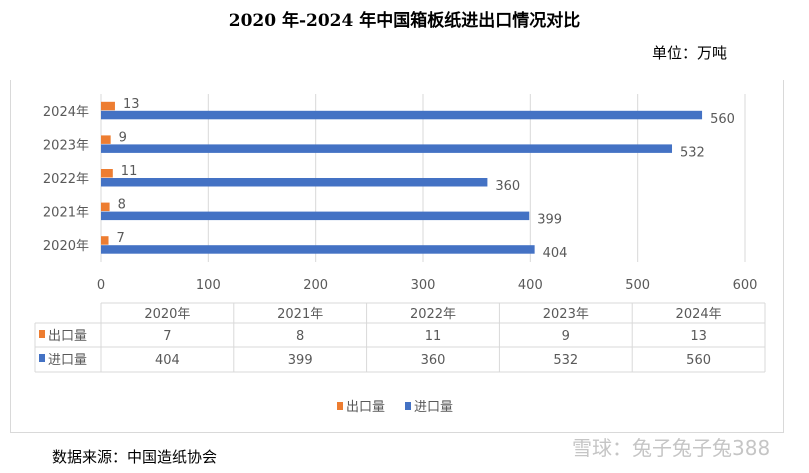  What do you see at coordinates (692, 152) in the screenshot?
I see `data-label: 532` at bounding box center [692, 152].